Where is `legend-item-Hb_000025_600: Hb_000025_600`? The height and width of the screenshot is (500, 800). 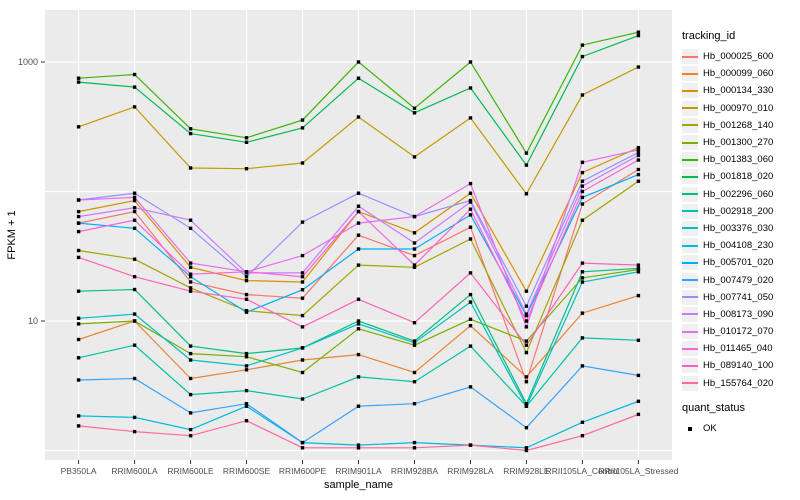 legend-item-Hb_000025_600: Hb_000025_600 is located at coordinates (741, 56).